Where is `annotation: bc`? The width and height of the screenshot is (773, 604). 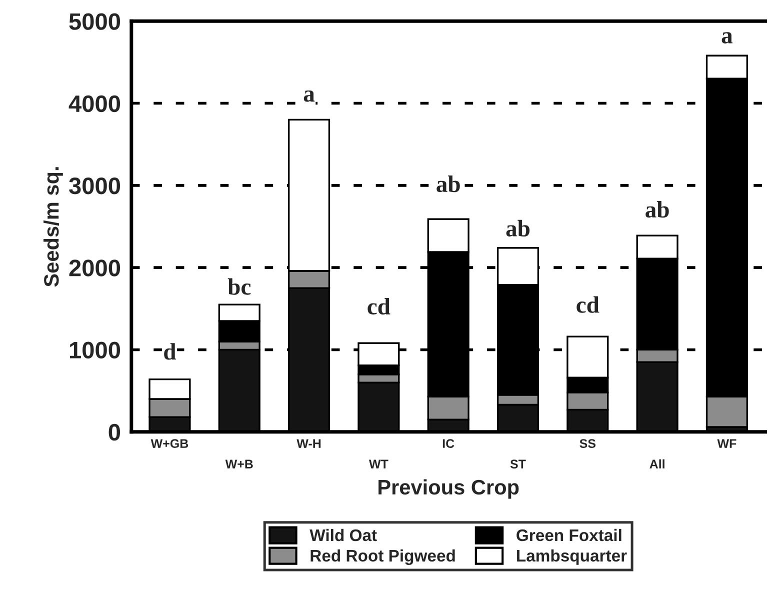
annotation: bc is located at coordinates (239, 286).